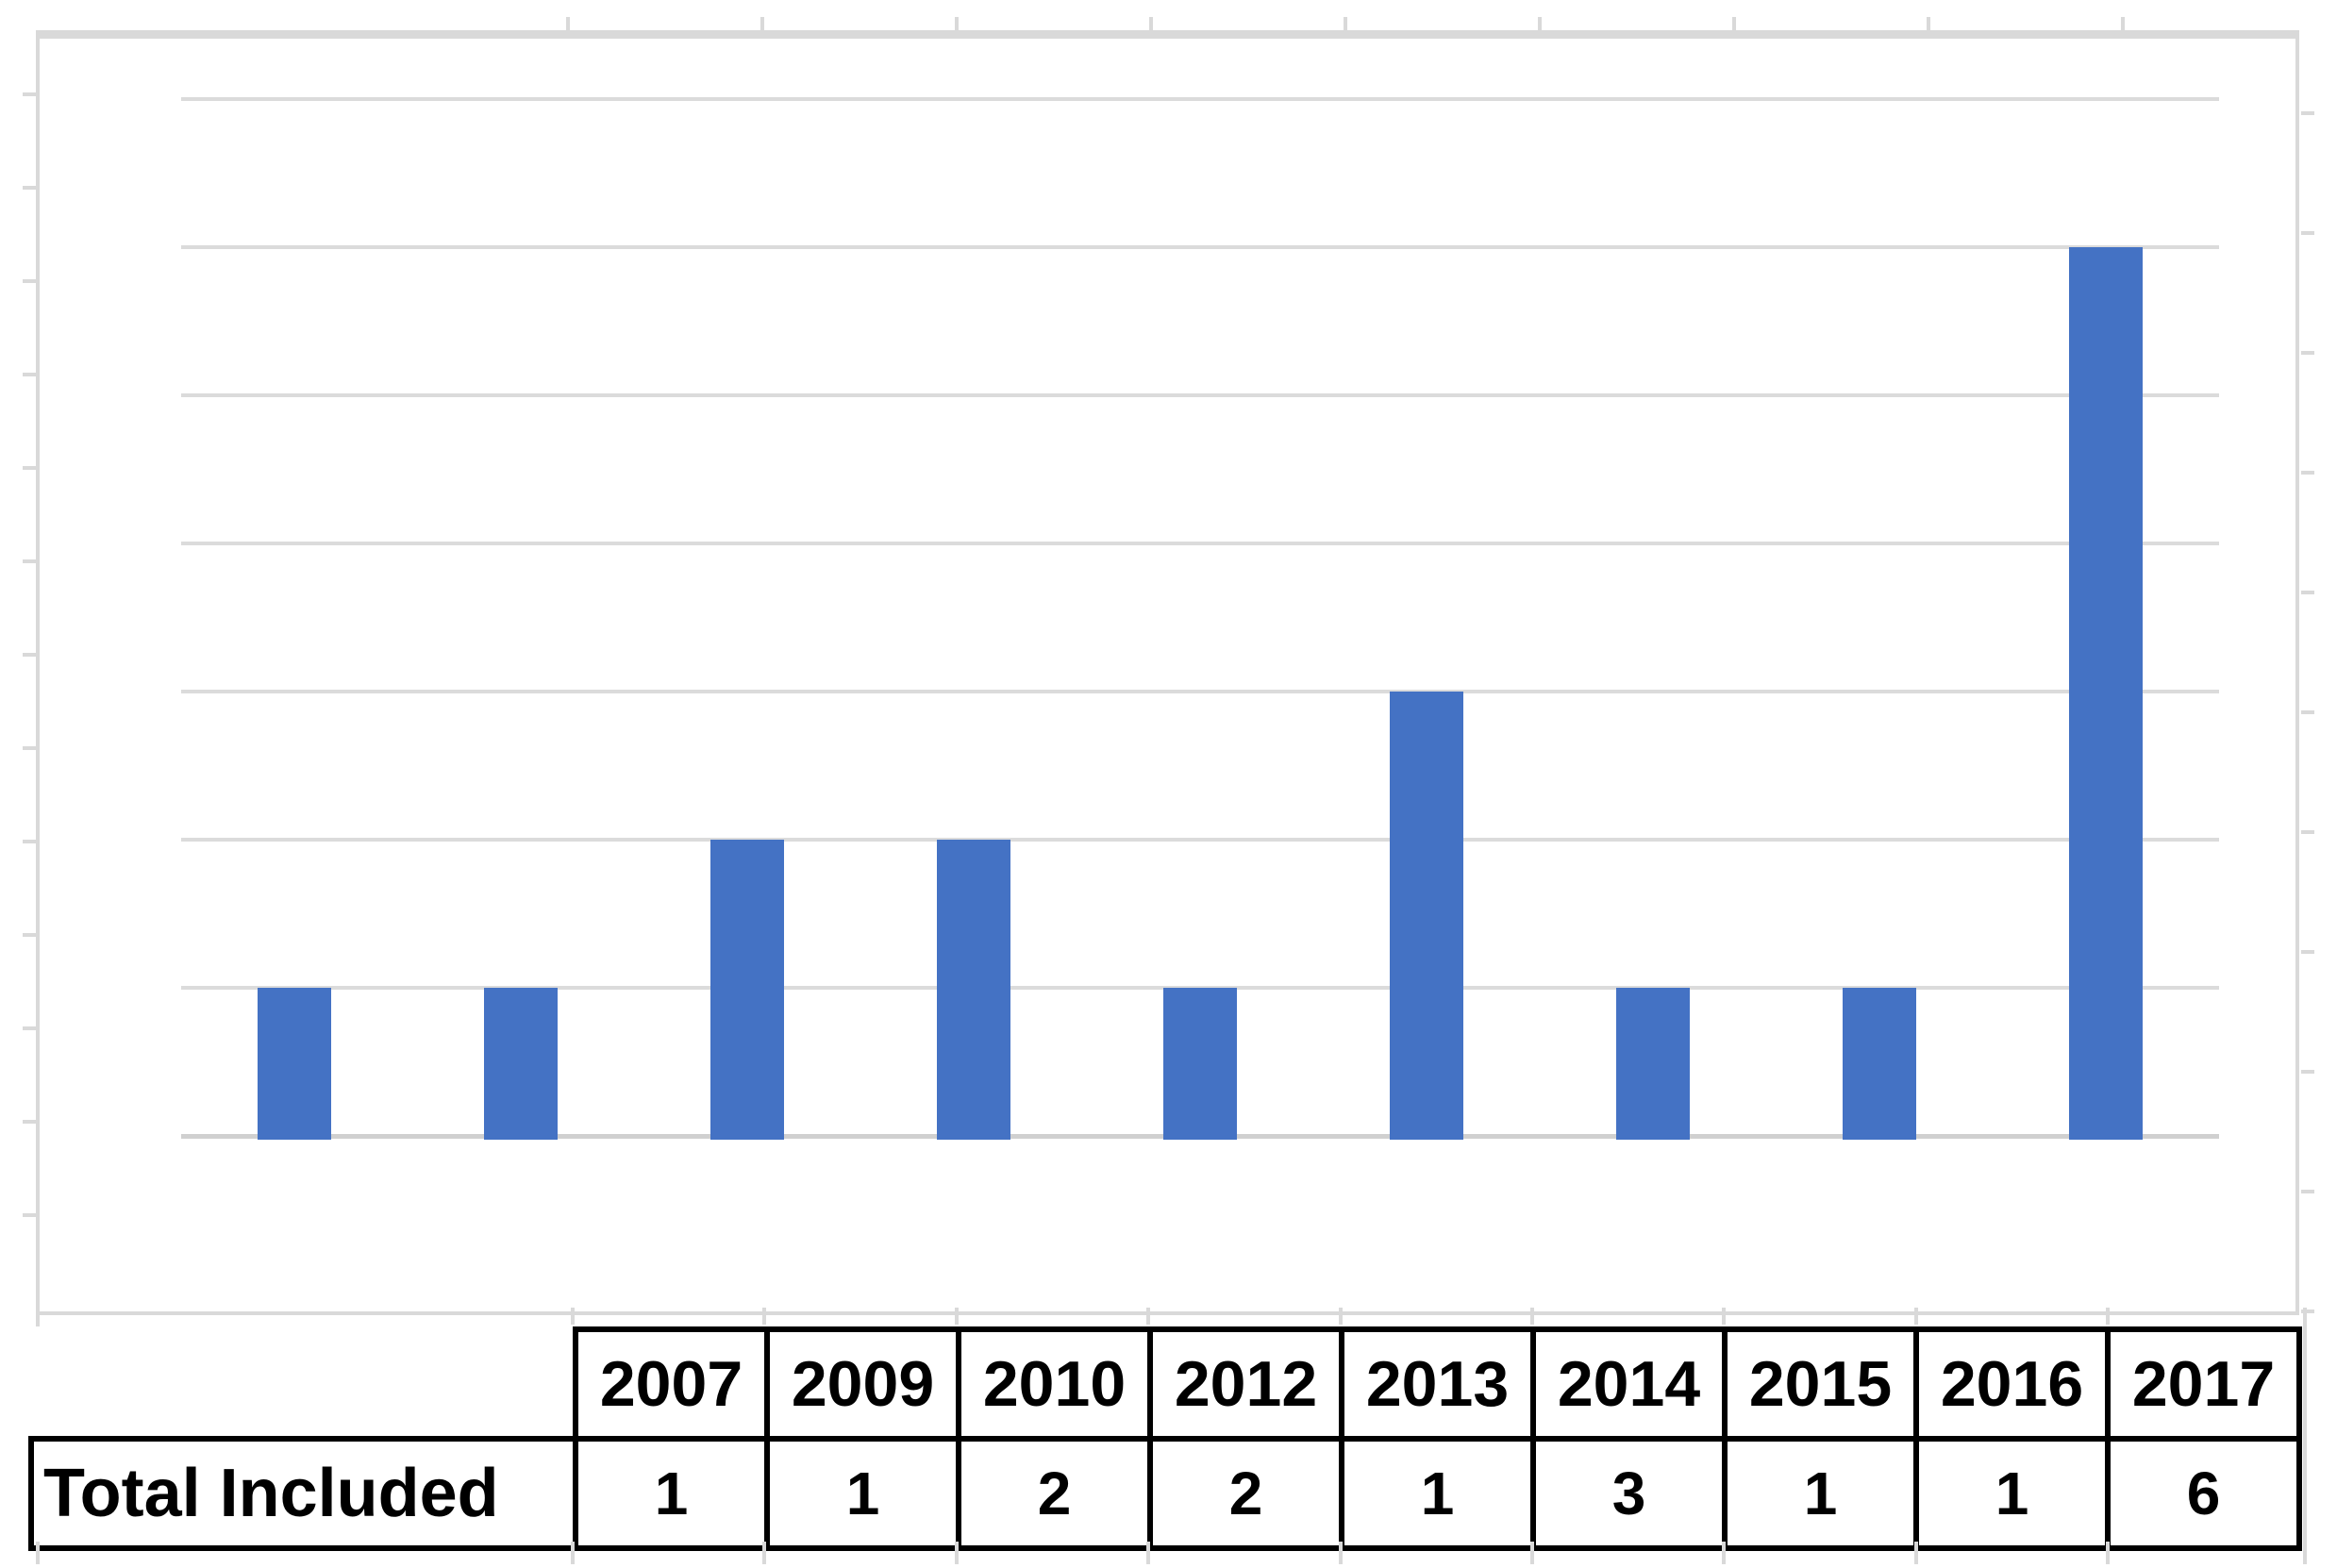  I want to click on bar-2012, so click(974, 990).